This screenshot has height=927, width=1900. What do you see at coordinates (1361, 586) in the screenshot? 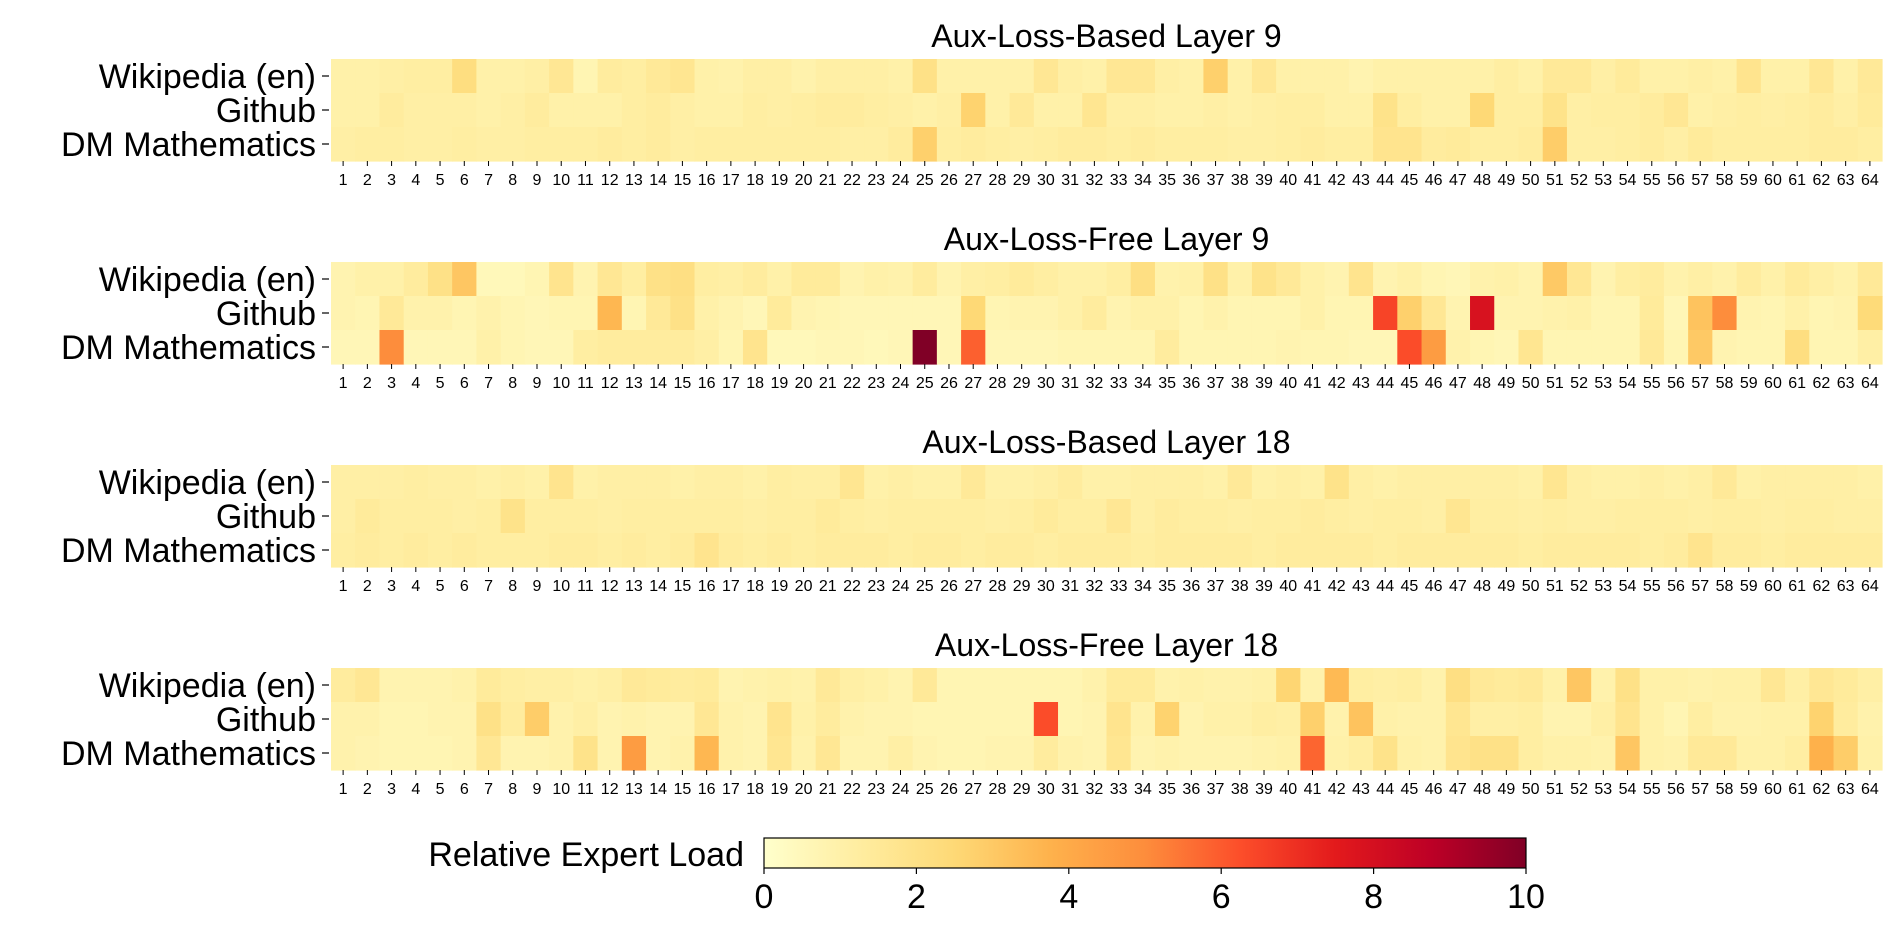
I see `x-tick-label: 43` at bounding box center [1361, 586].